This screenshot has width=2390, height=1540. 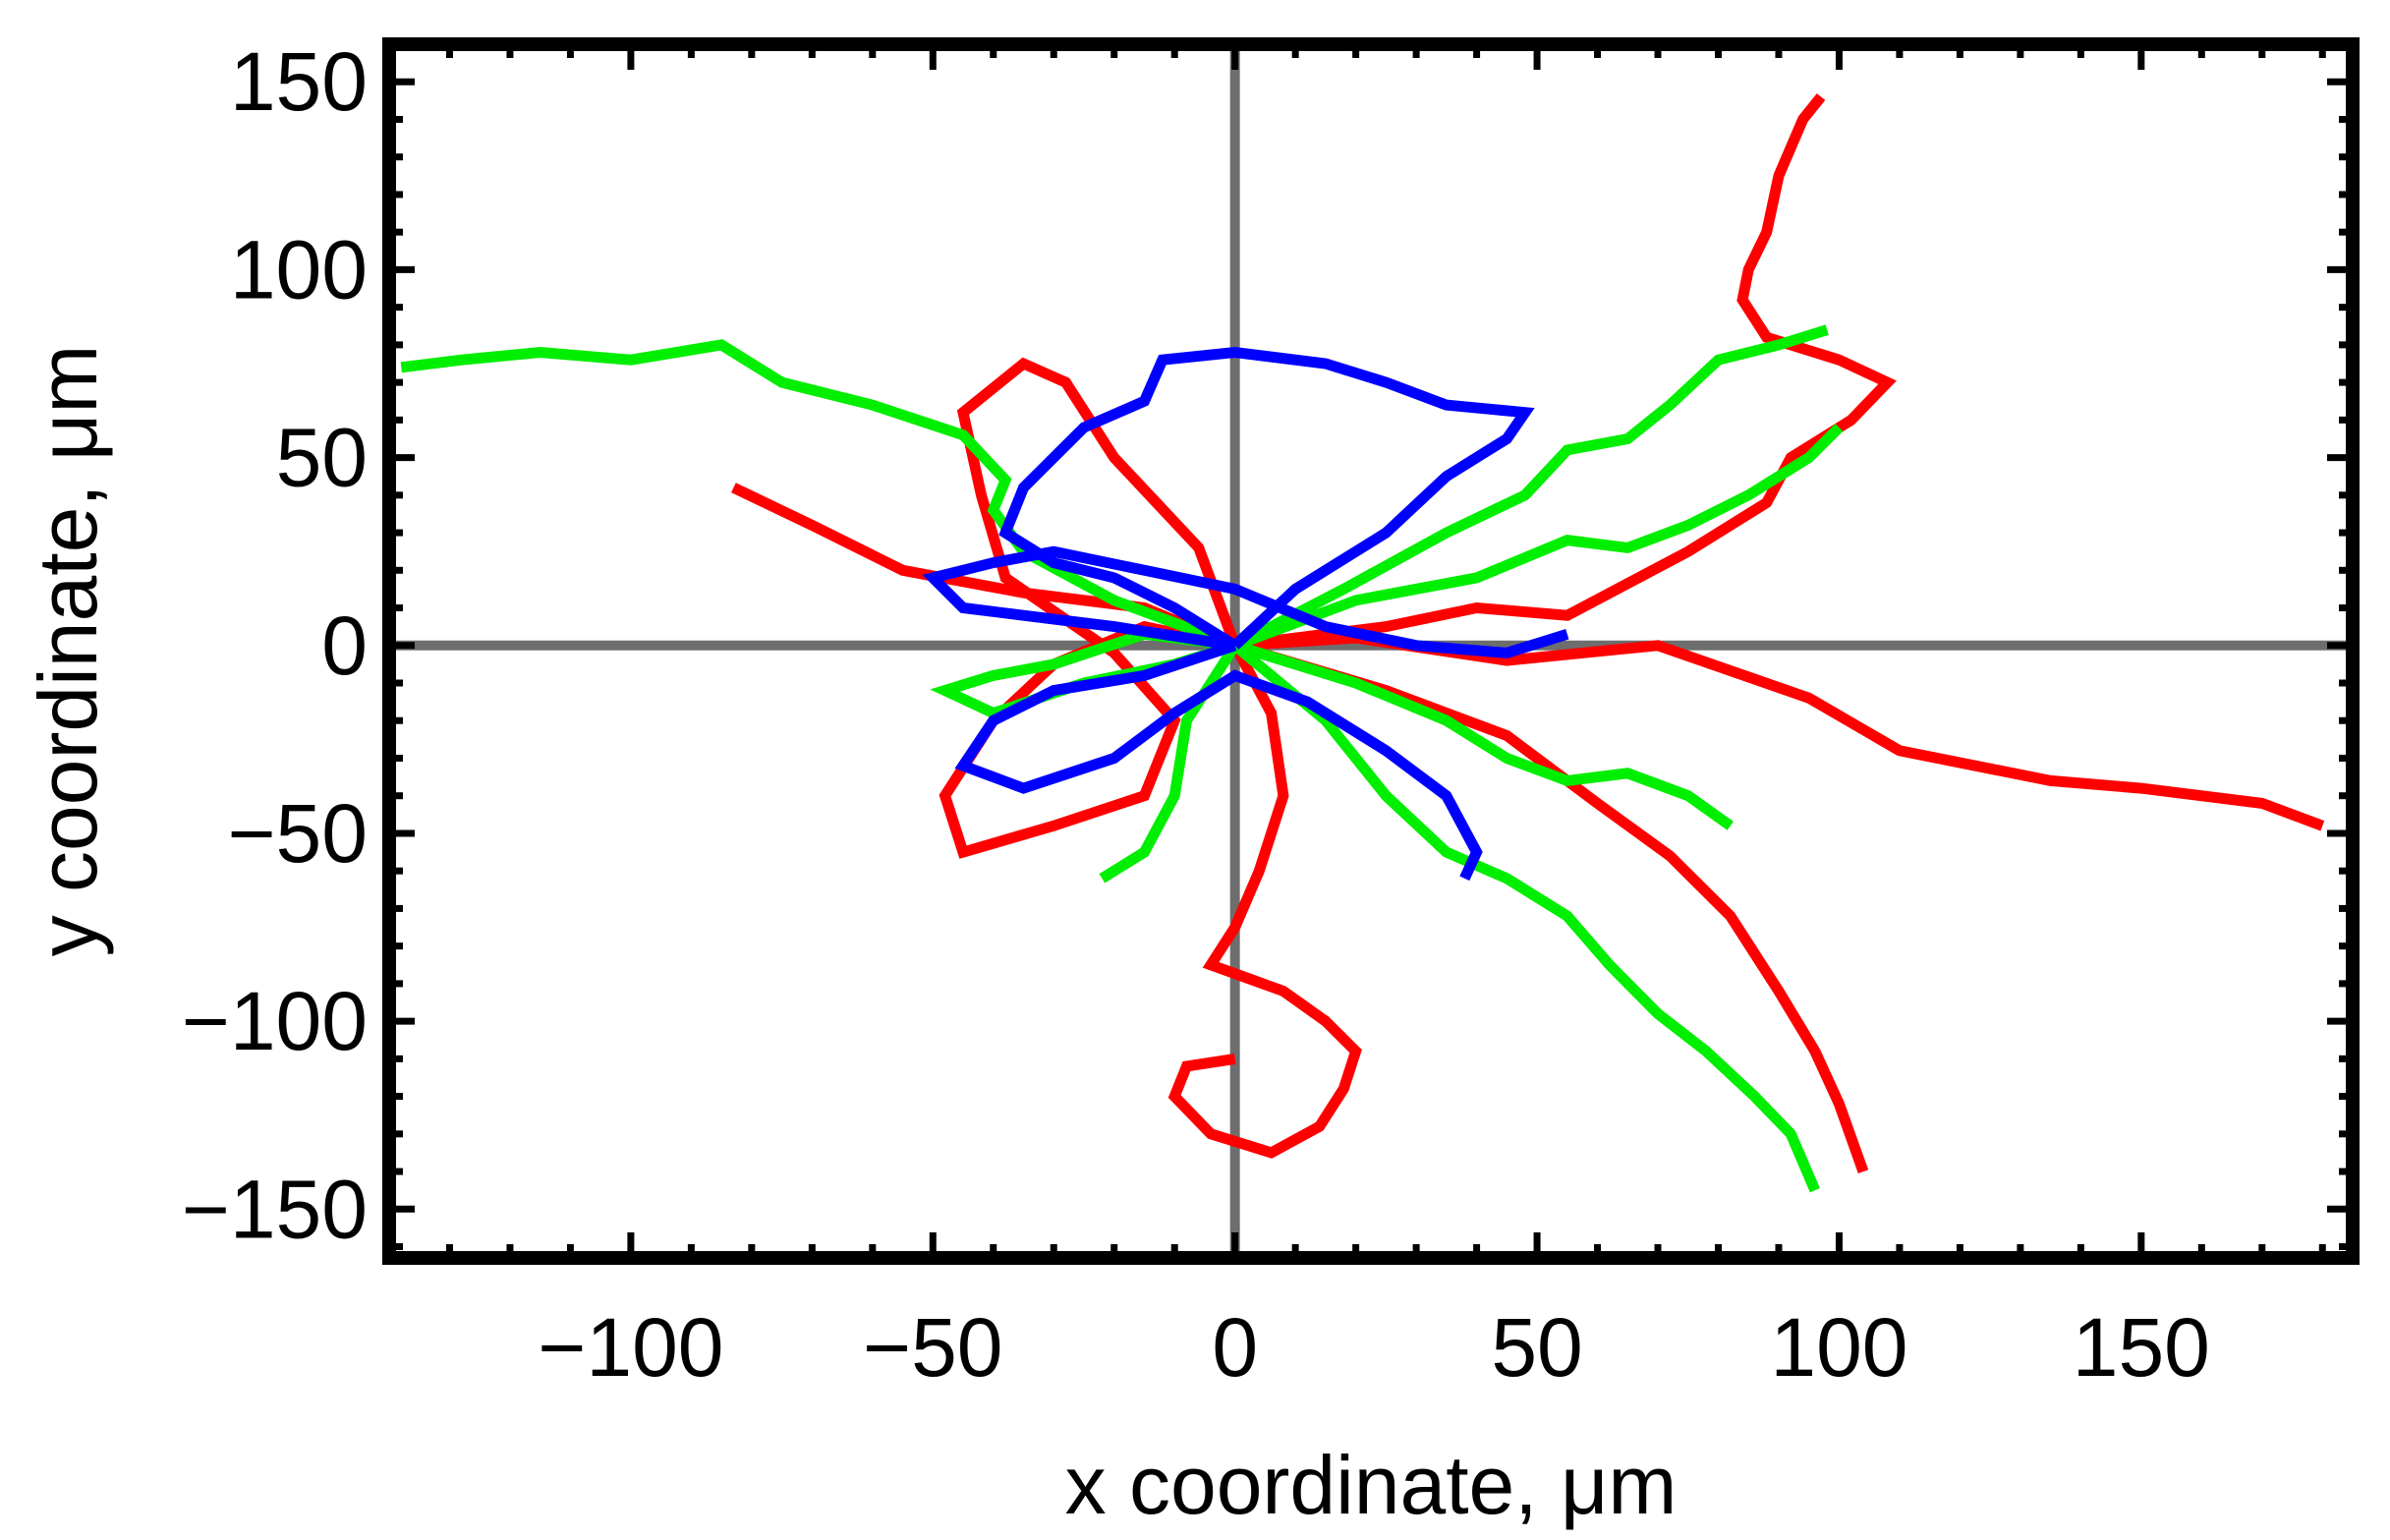 I want to click on x-tick-label: 100, so click(x=1838, y=1347).